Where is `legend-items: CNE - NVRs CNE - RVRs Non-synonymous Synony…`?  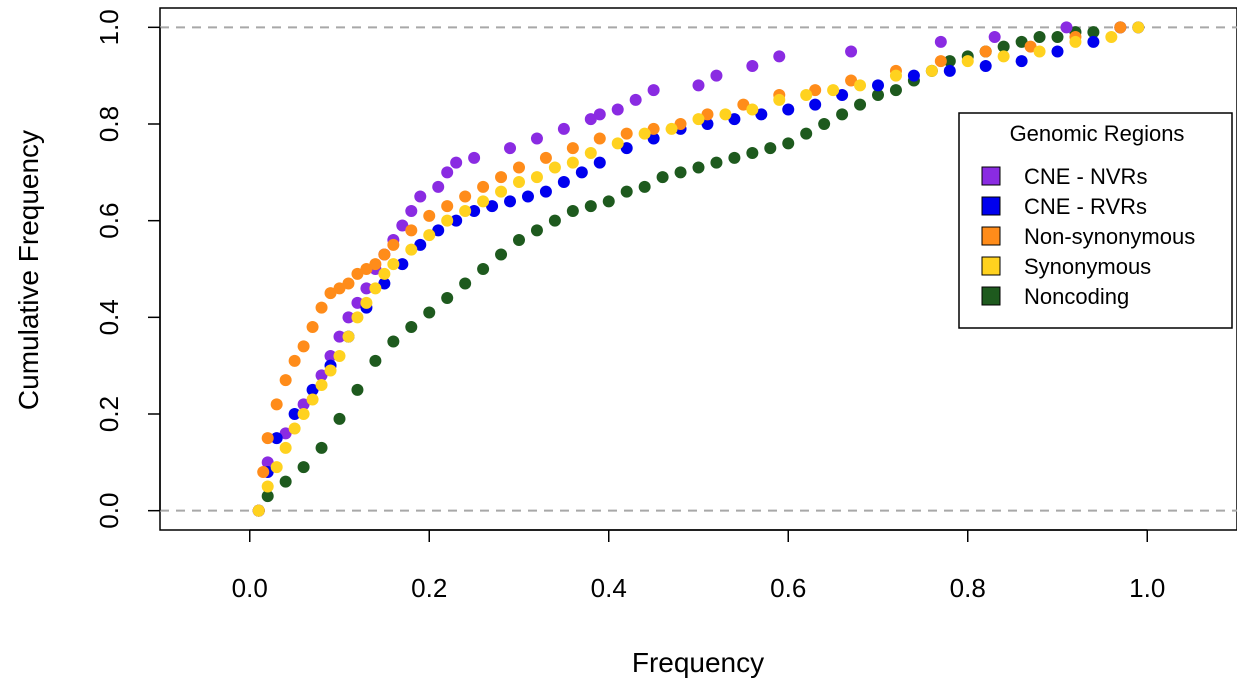 legend-items: CNE - NVRs CNE - RVRs Non-synonymous Synony… is located at coordinates (1088, 236).